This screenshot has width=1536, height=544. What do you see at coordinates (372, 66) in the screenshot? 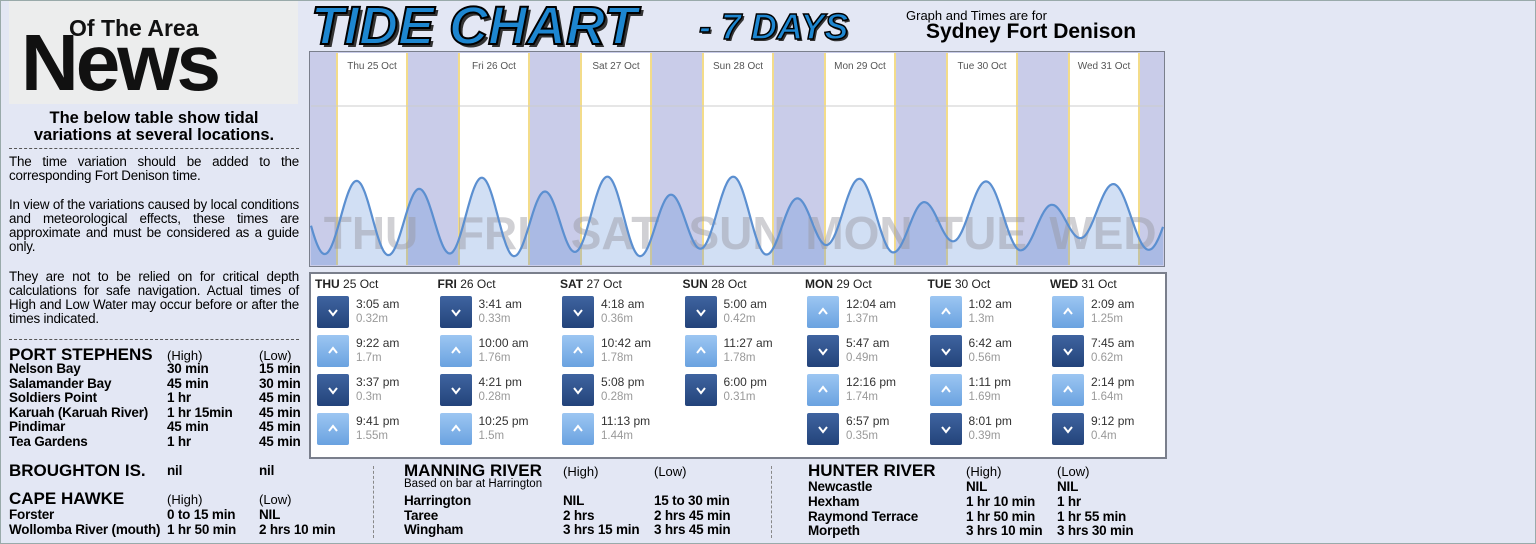
I see `day-label: Thu 25 Oct` at bounding box center [372, 66].